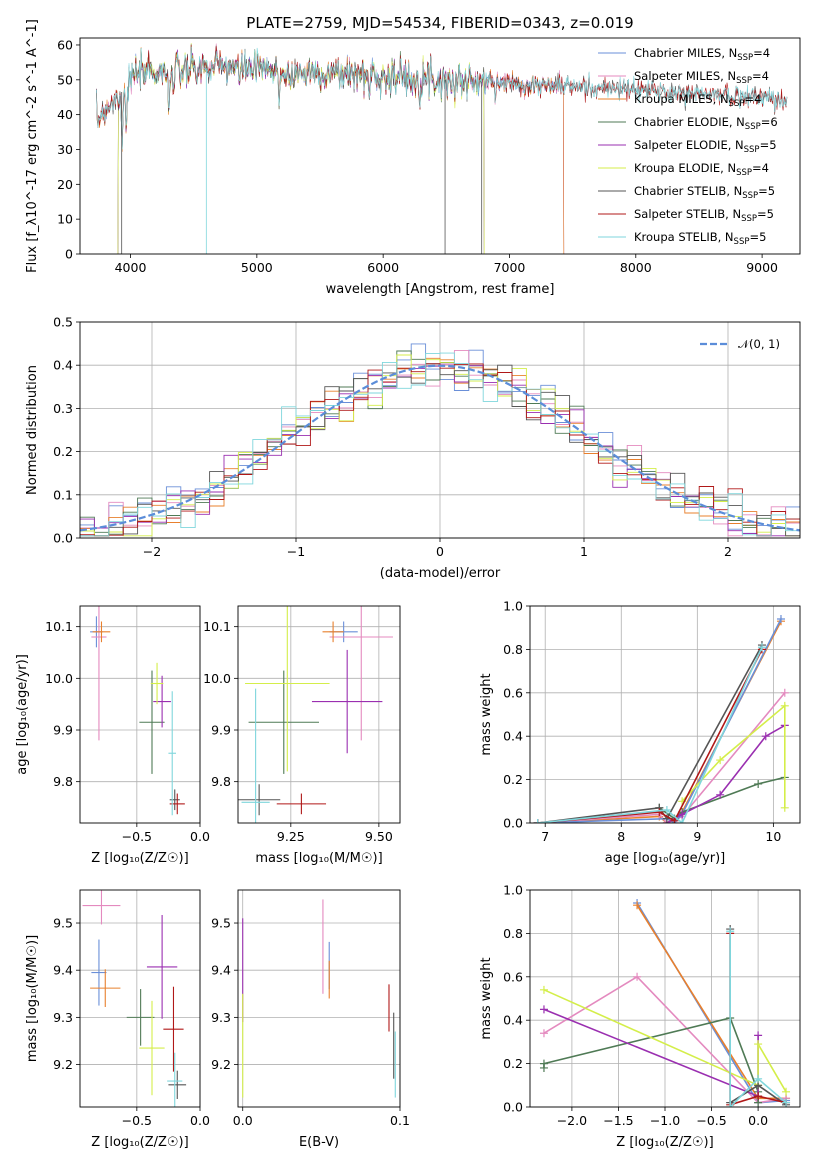 This screenshot has height=1170, width=819. Describe the element at coordinates (758, 1019) in the screenshot. I see `weight-series-kroupa_stelib` at that location.